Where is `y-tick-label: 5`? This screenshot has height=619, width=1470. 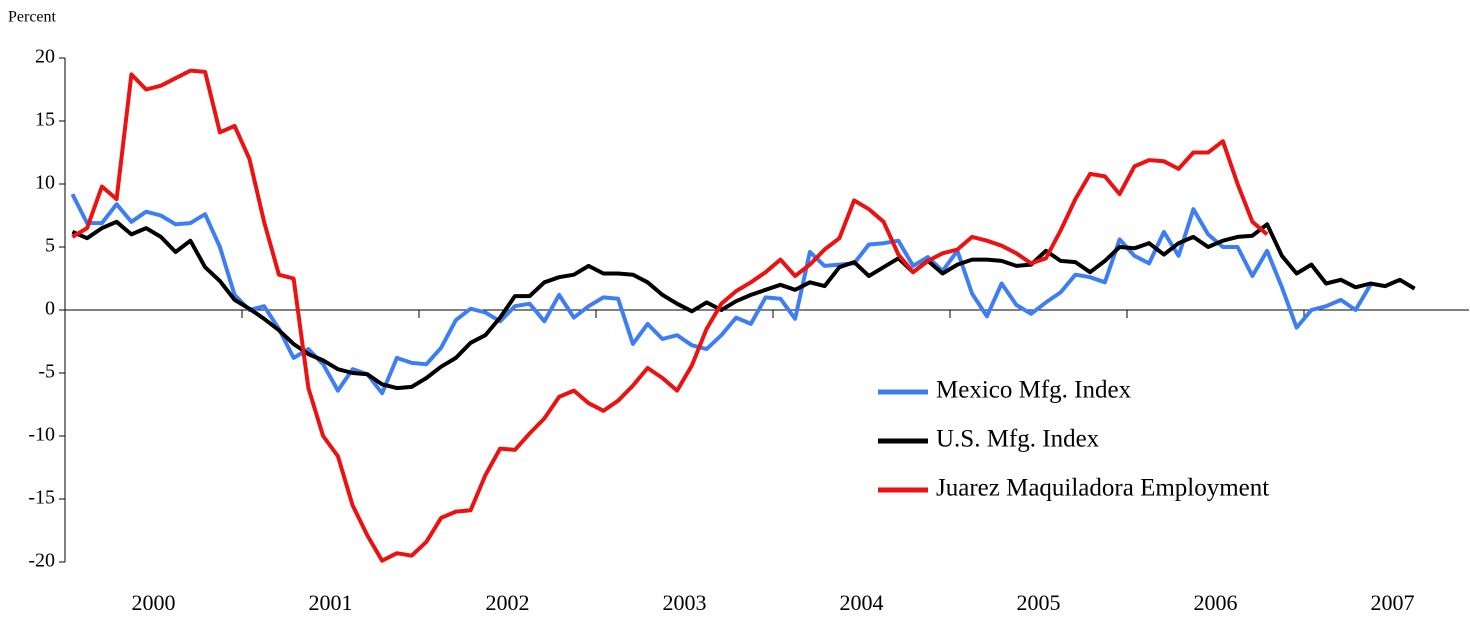
y-tick-label: 5 is located at coordinates (50, 246).